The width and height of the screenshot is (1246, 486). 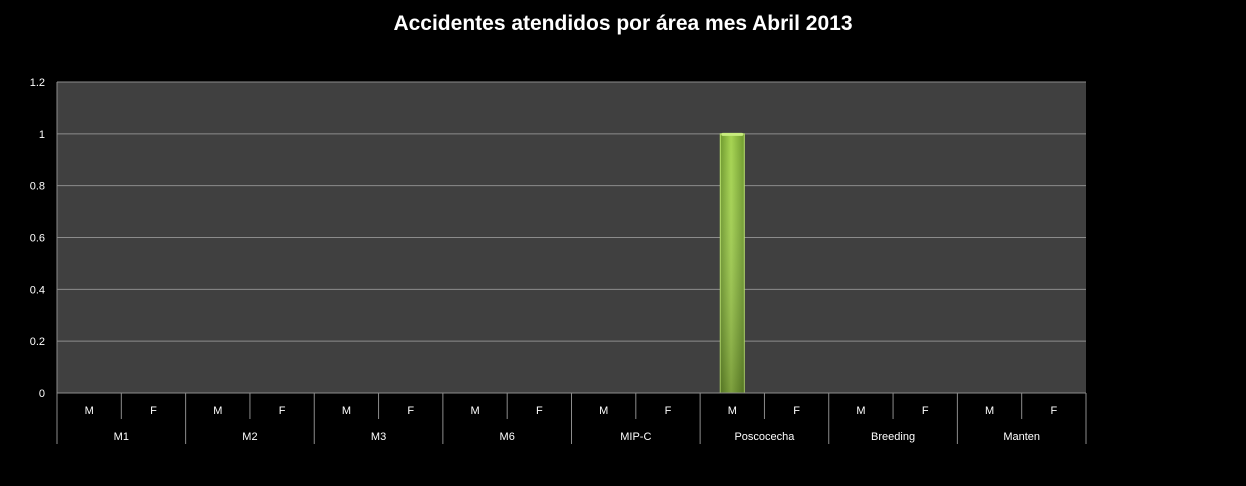 What do you see at coordinates (37, 187) in the screenshot?
I see `y-tick-label: 0.8` at bounding box center [37, 187].